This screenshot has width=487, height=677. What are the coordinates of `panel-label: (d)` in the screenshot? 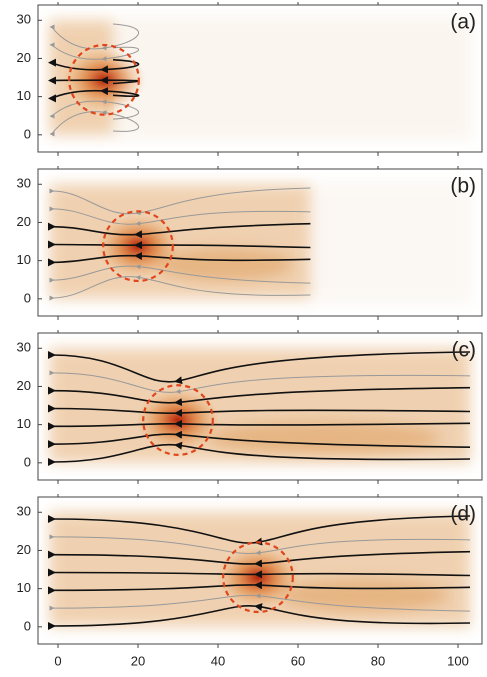 It's located at (463, 514).